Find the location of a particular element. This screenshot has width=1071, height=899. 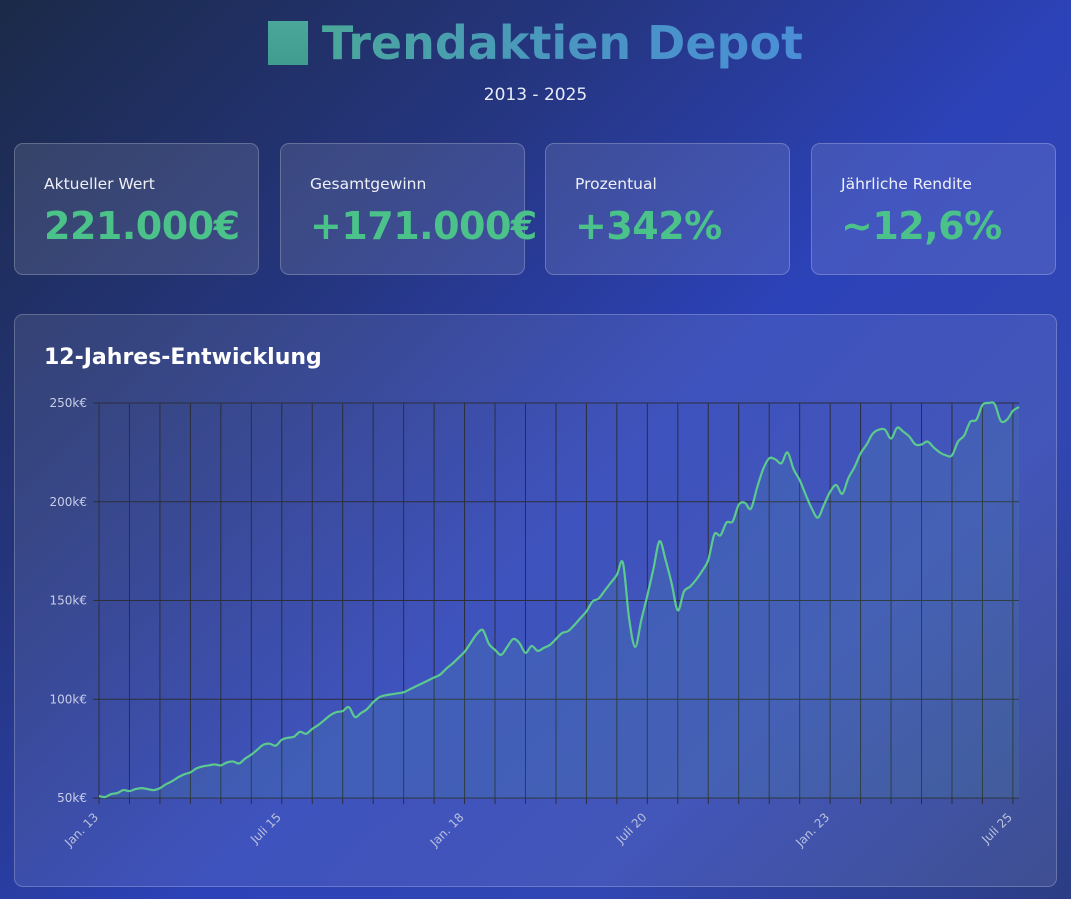

stat-label: Jährliche Rendite is located at coordinates (906, 184).